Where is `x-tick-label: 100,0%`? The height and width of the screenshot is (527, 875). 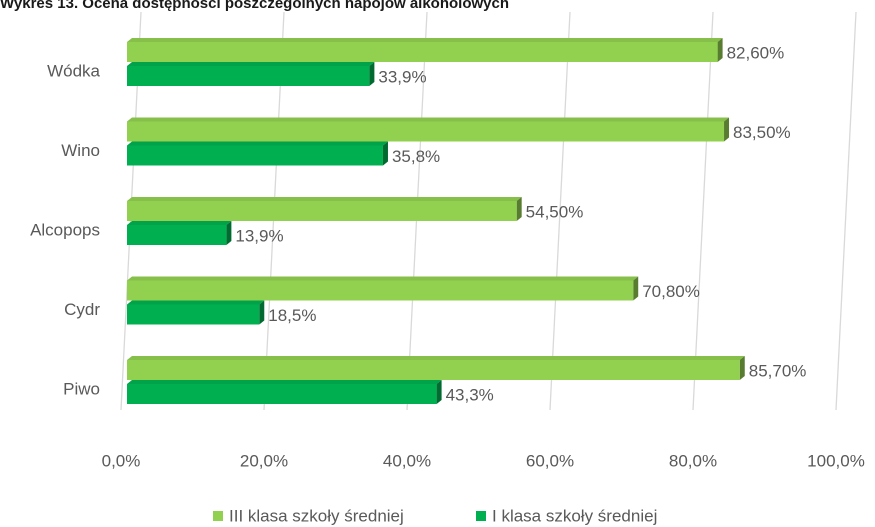 x-tick-label: 100,0% is located at coordinates (836, 460).